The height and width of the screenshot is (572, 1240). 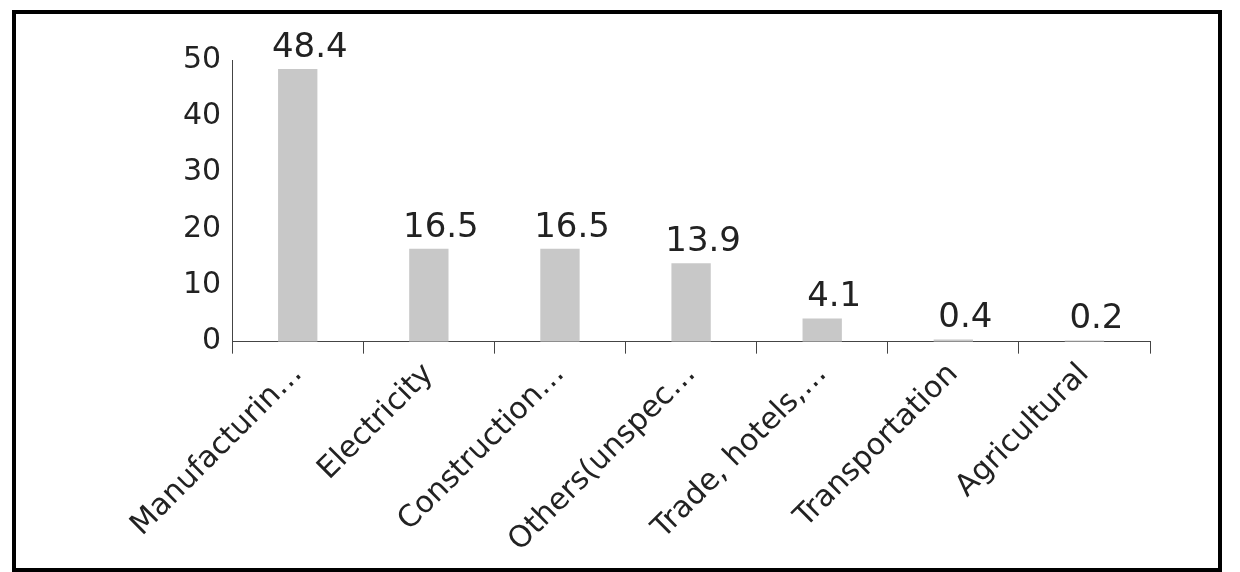 What do you see at coordinates (202, 114) in the screenshot?
I see `y-tick-label: 40` at bounding box center [202, 114].